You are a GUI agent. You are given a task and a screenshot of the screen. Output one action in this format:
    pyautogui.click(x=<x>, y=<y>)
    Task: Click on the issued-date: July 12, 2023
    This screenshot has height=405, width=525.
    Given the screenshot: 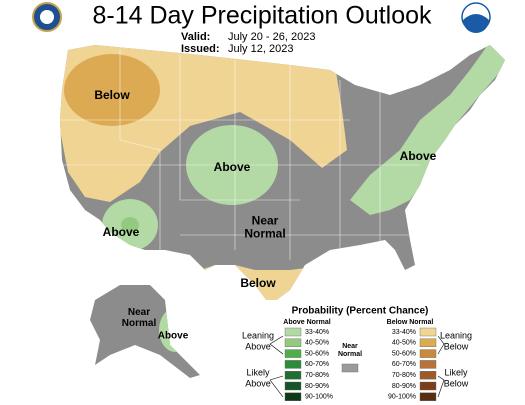 What is the action you would take?
    pyautogui.click(x=260, y=49)
    